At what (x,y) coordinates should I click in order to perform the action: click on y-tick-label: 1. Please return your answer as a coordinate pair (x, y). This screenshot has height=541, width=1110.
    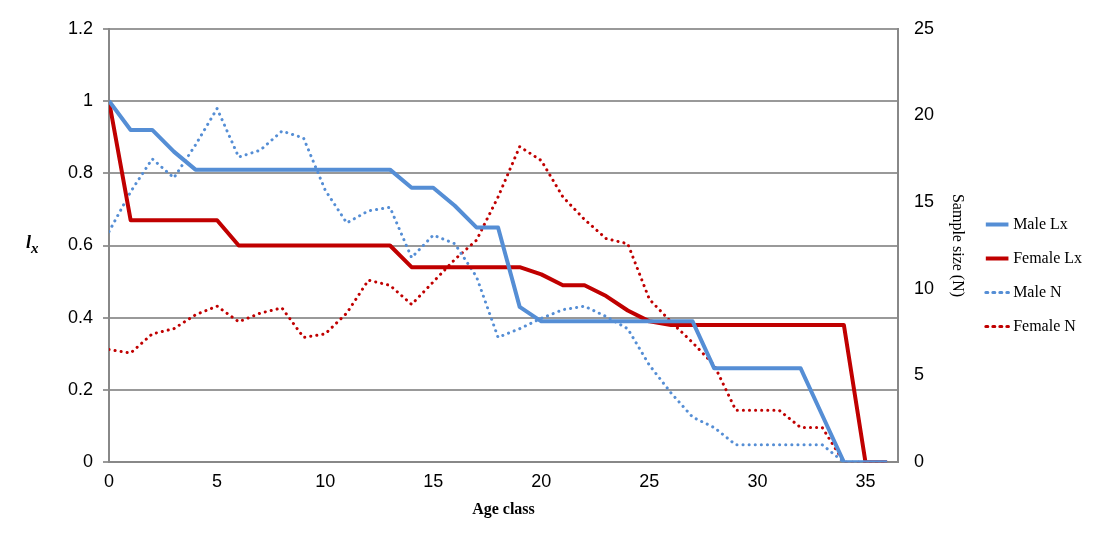
    Looking at the image, I should click on (88, 100).